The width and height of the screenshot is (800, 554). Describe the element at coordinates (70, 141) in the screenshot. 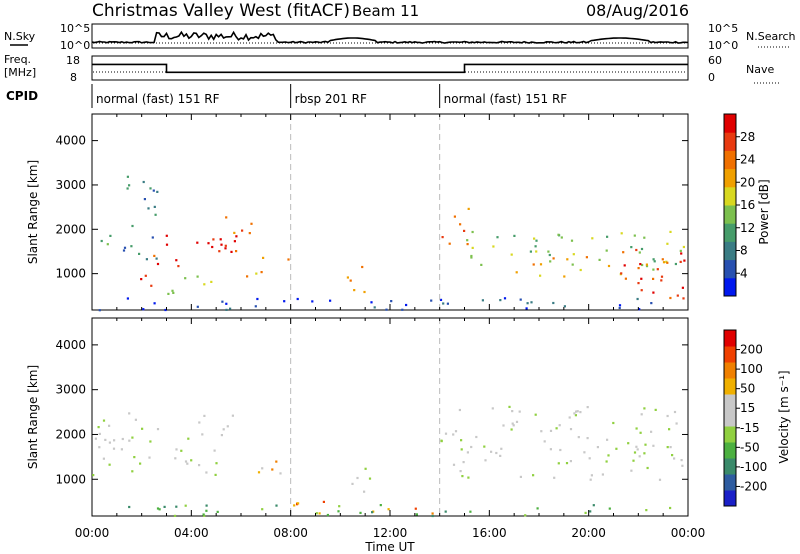

I see `y-tick-label: 4000` at that location.